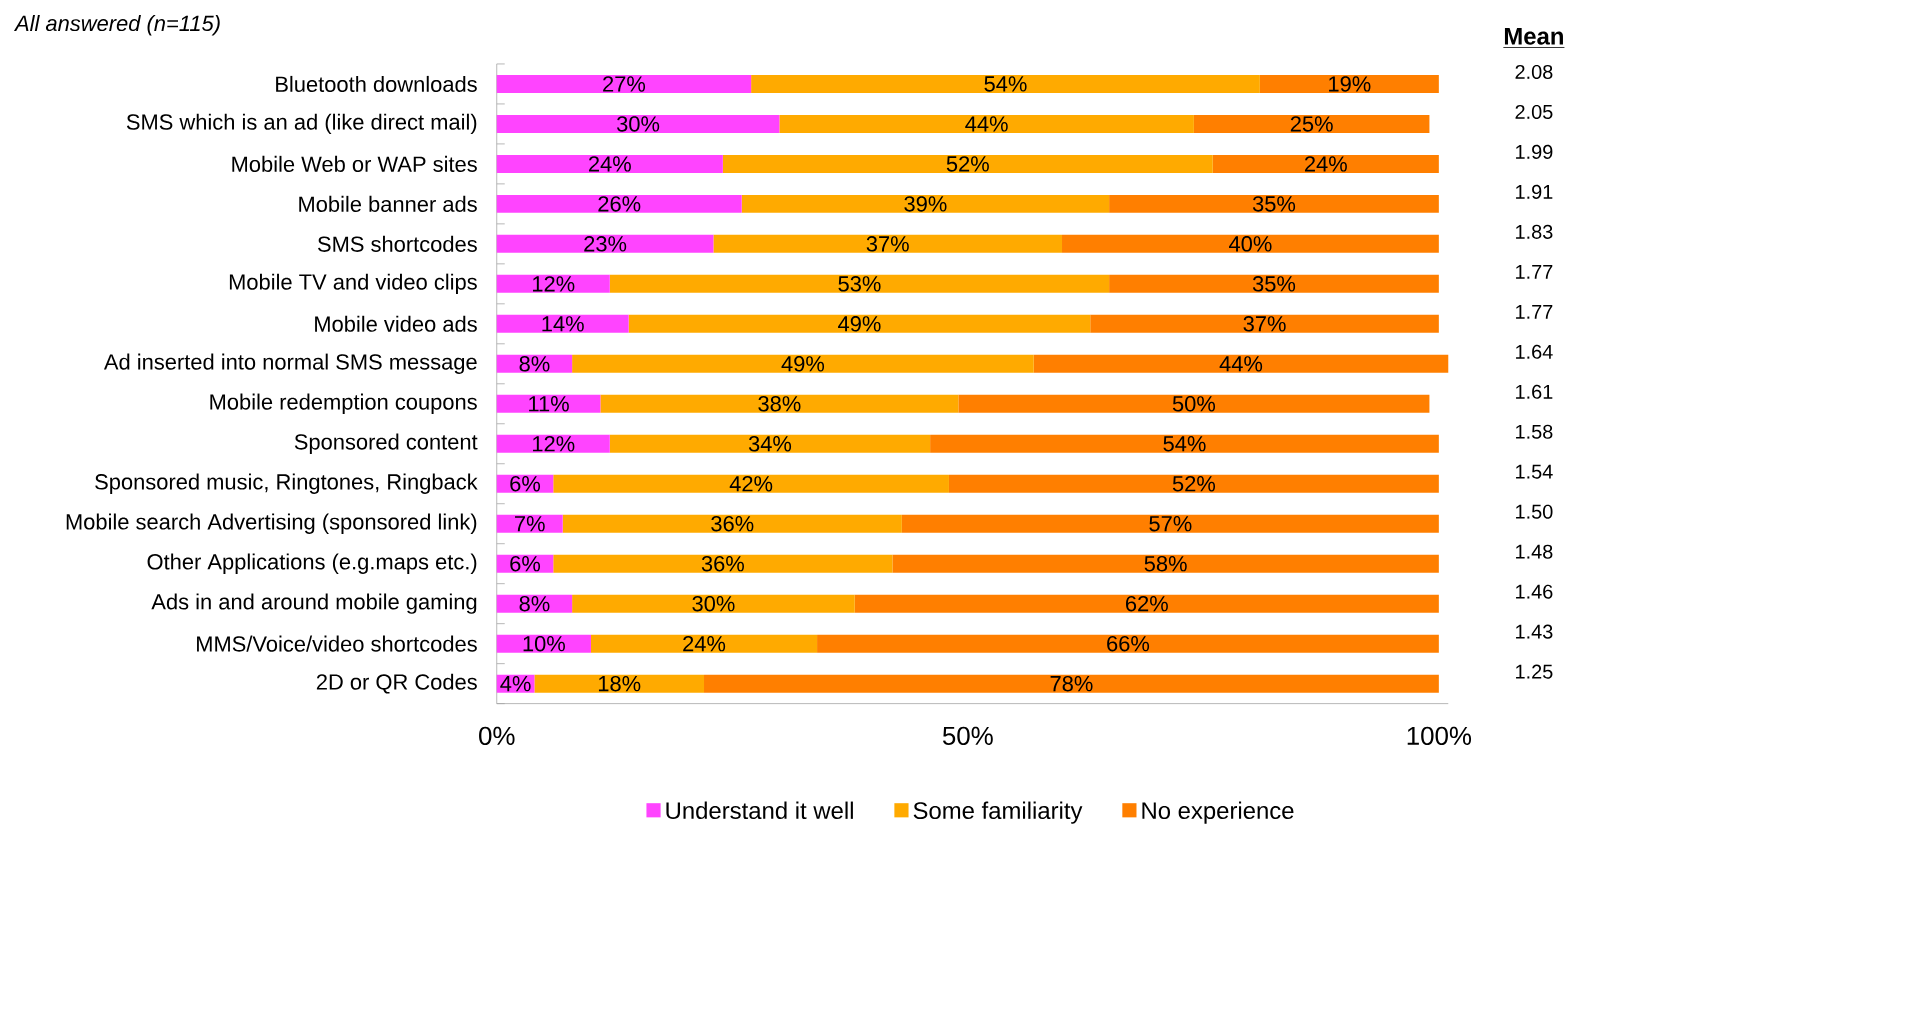 This screenshot has height=1019, width=1919. I want to click on data-label: 25%, so click(1311, 123).